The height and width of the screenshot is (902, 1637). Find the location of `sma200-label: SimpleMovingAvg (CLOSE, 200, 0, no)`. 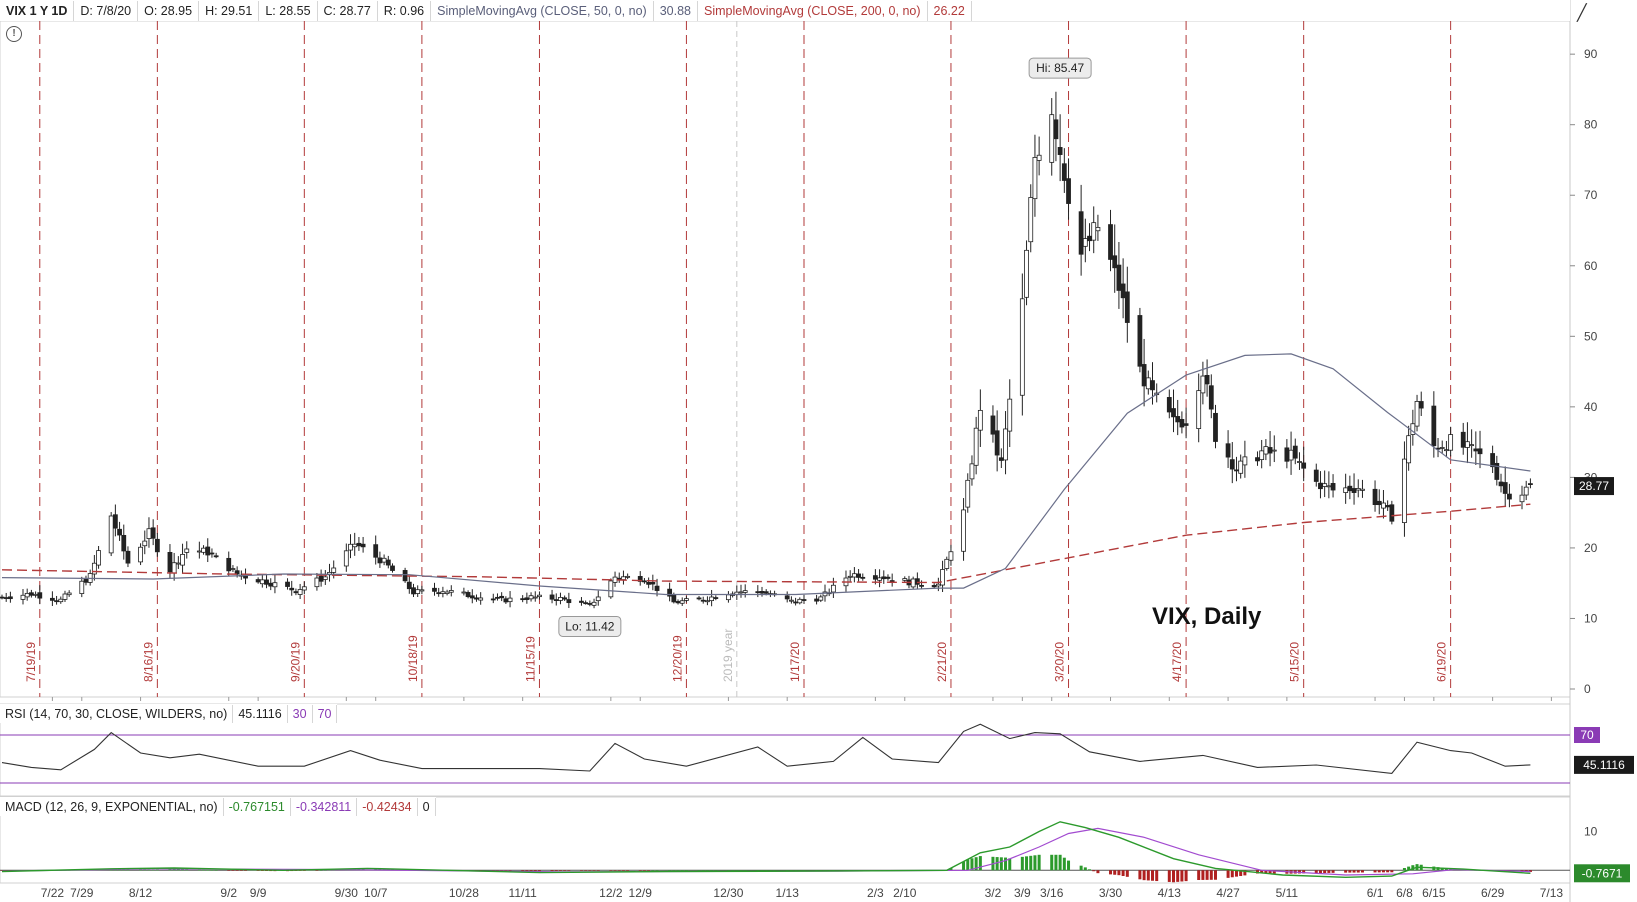

sma200-label: SimpleMovingAvg (CLOSE, 200, 0, no) is located at coordinates (813, 10).